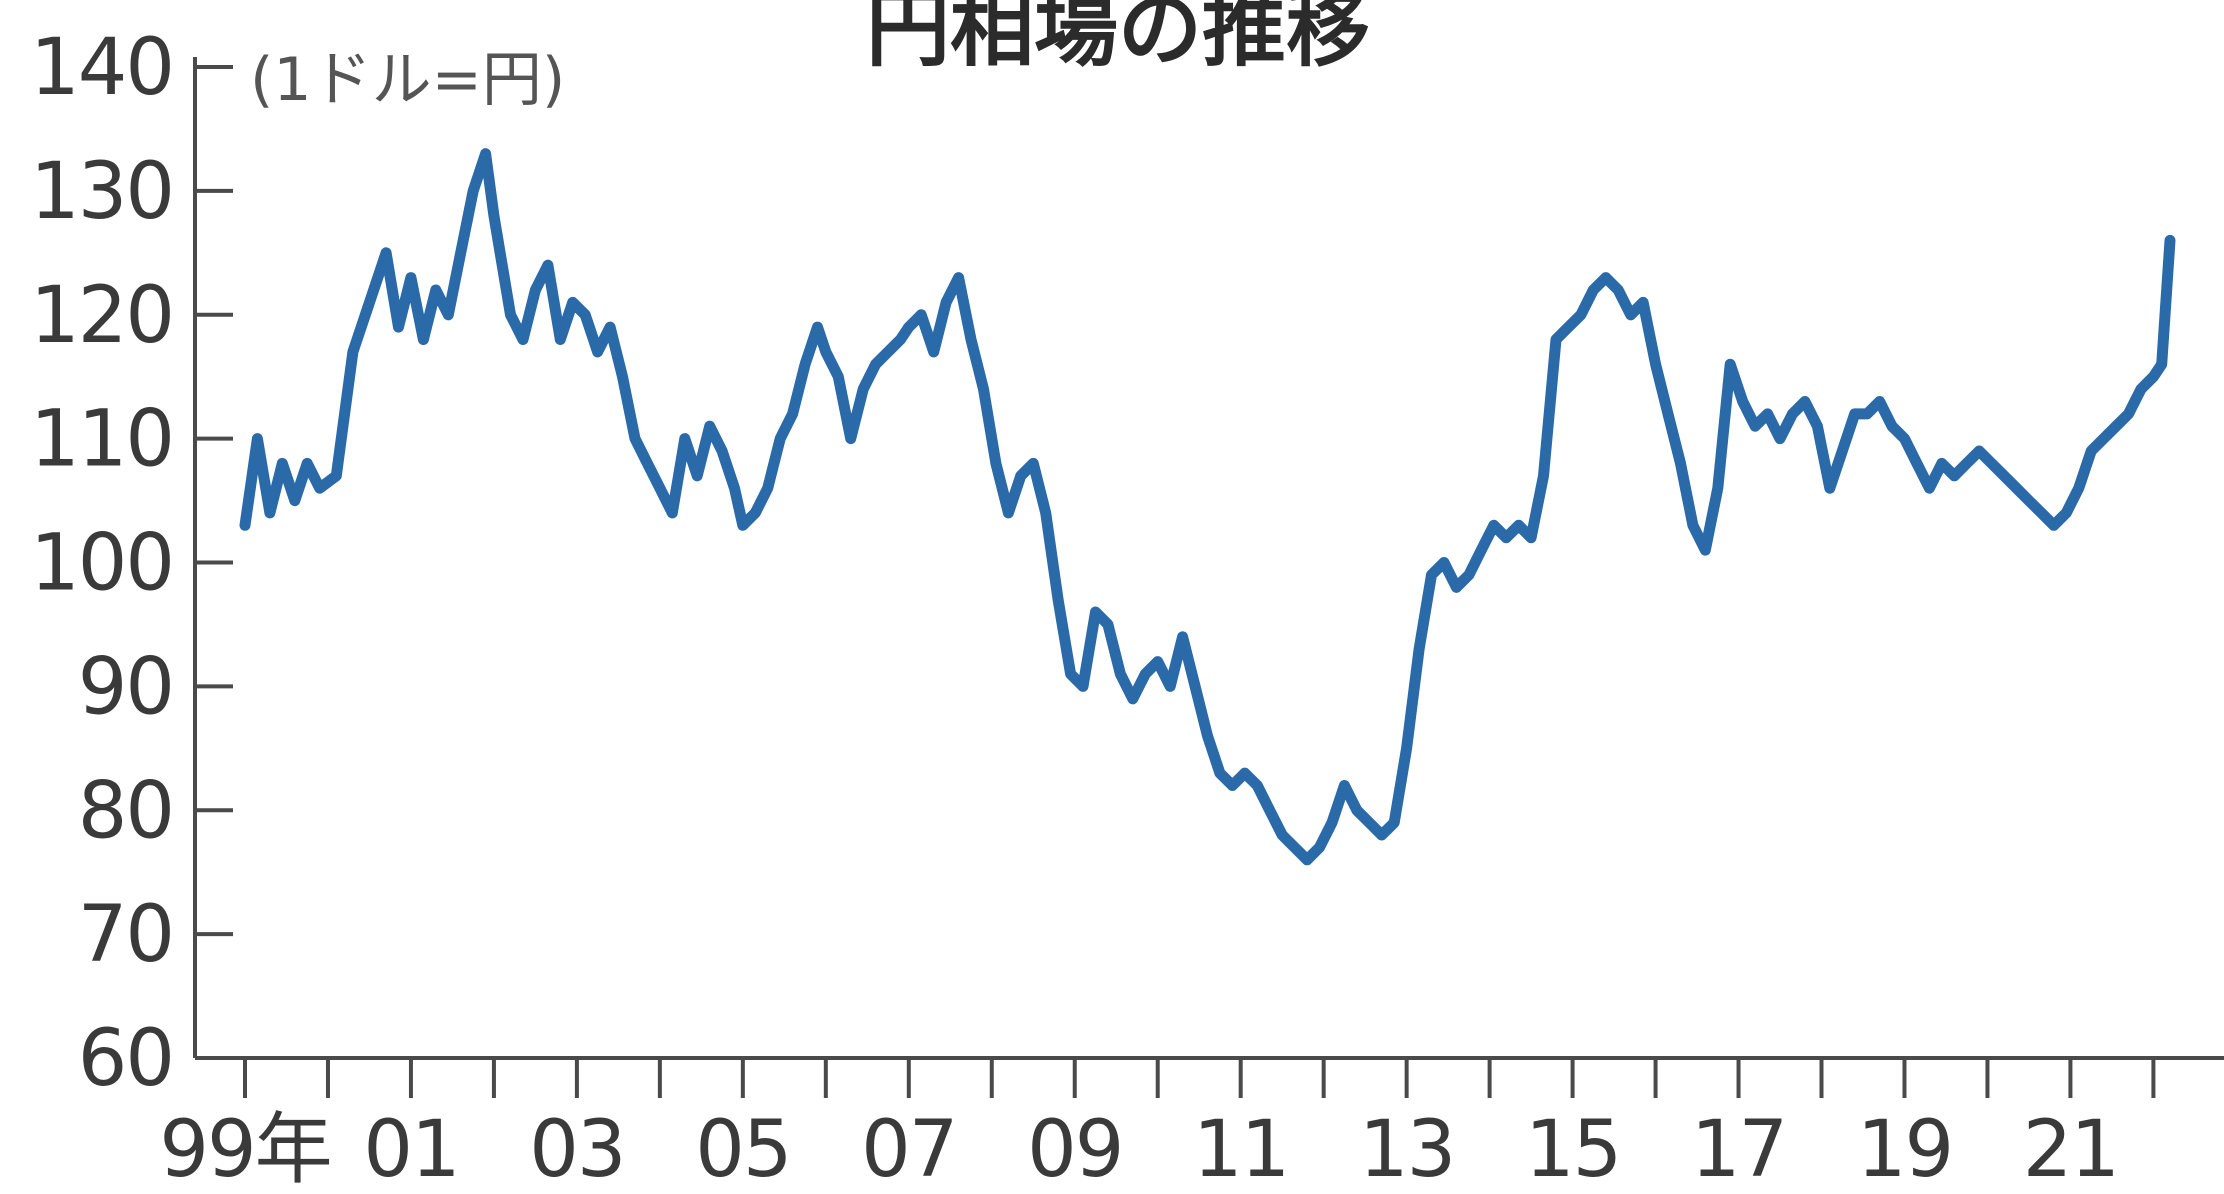 The height and width of the screenshot is (1194, 2224). I want to click on y-tick-label: 140, so click(101, 68).